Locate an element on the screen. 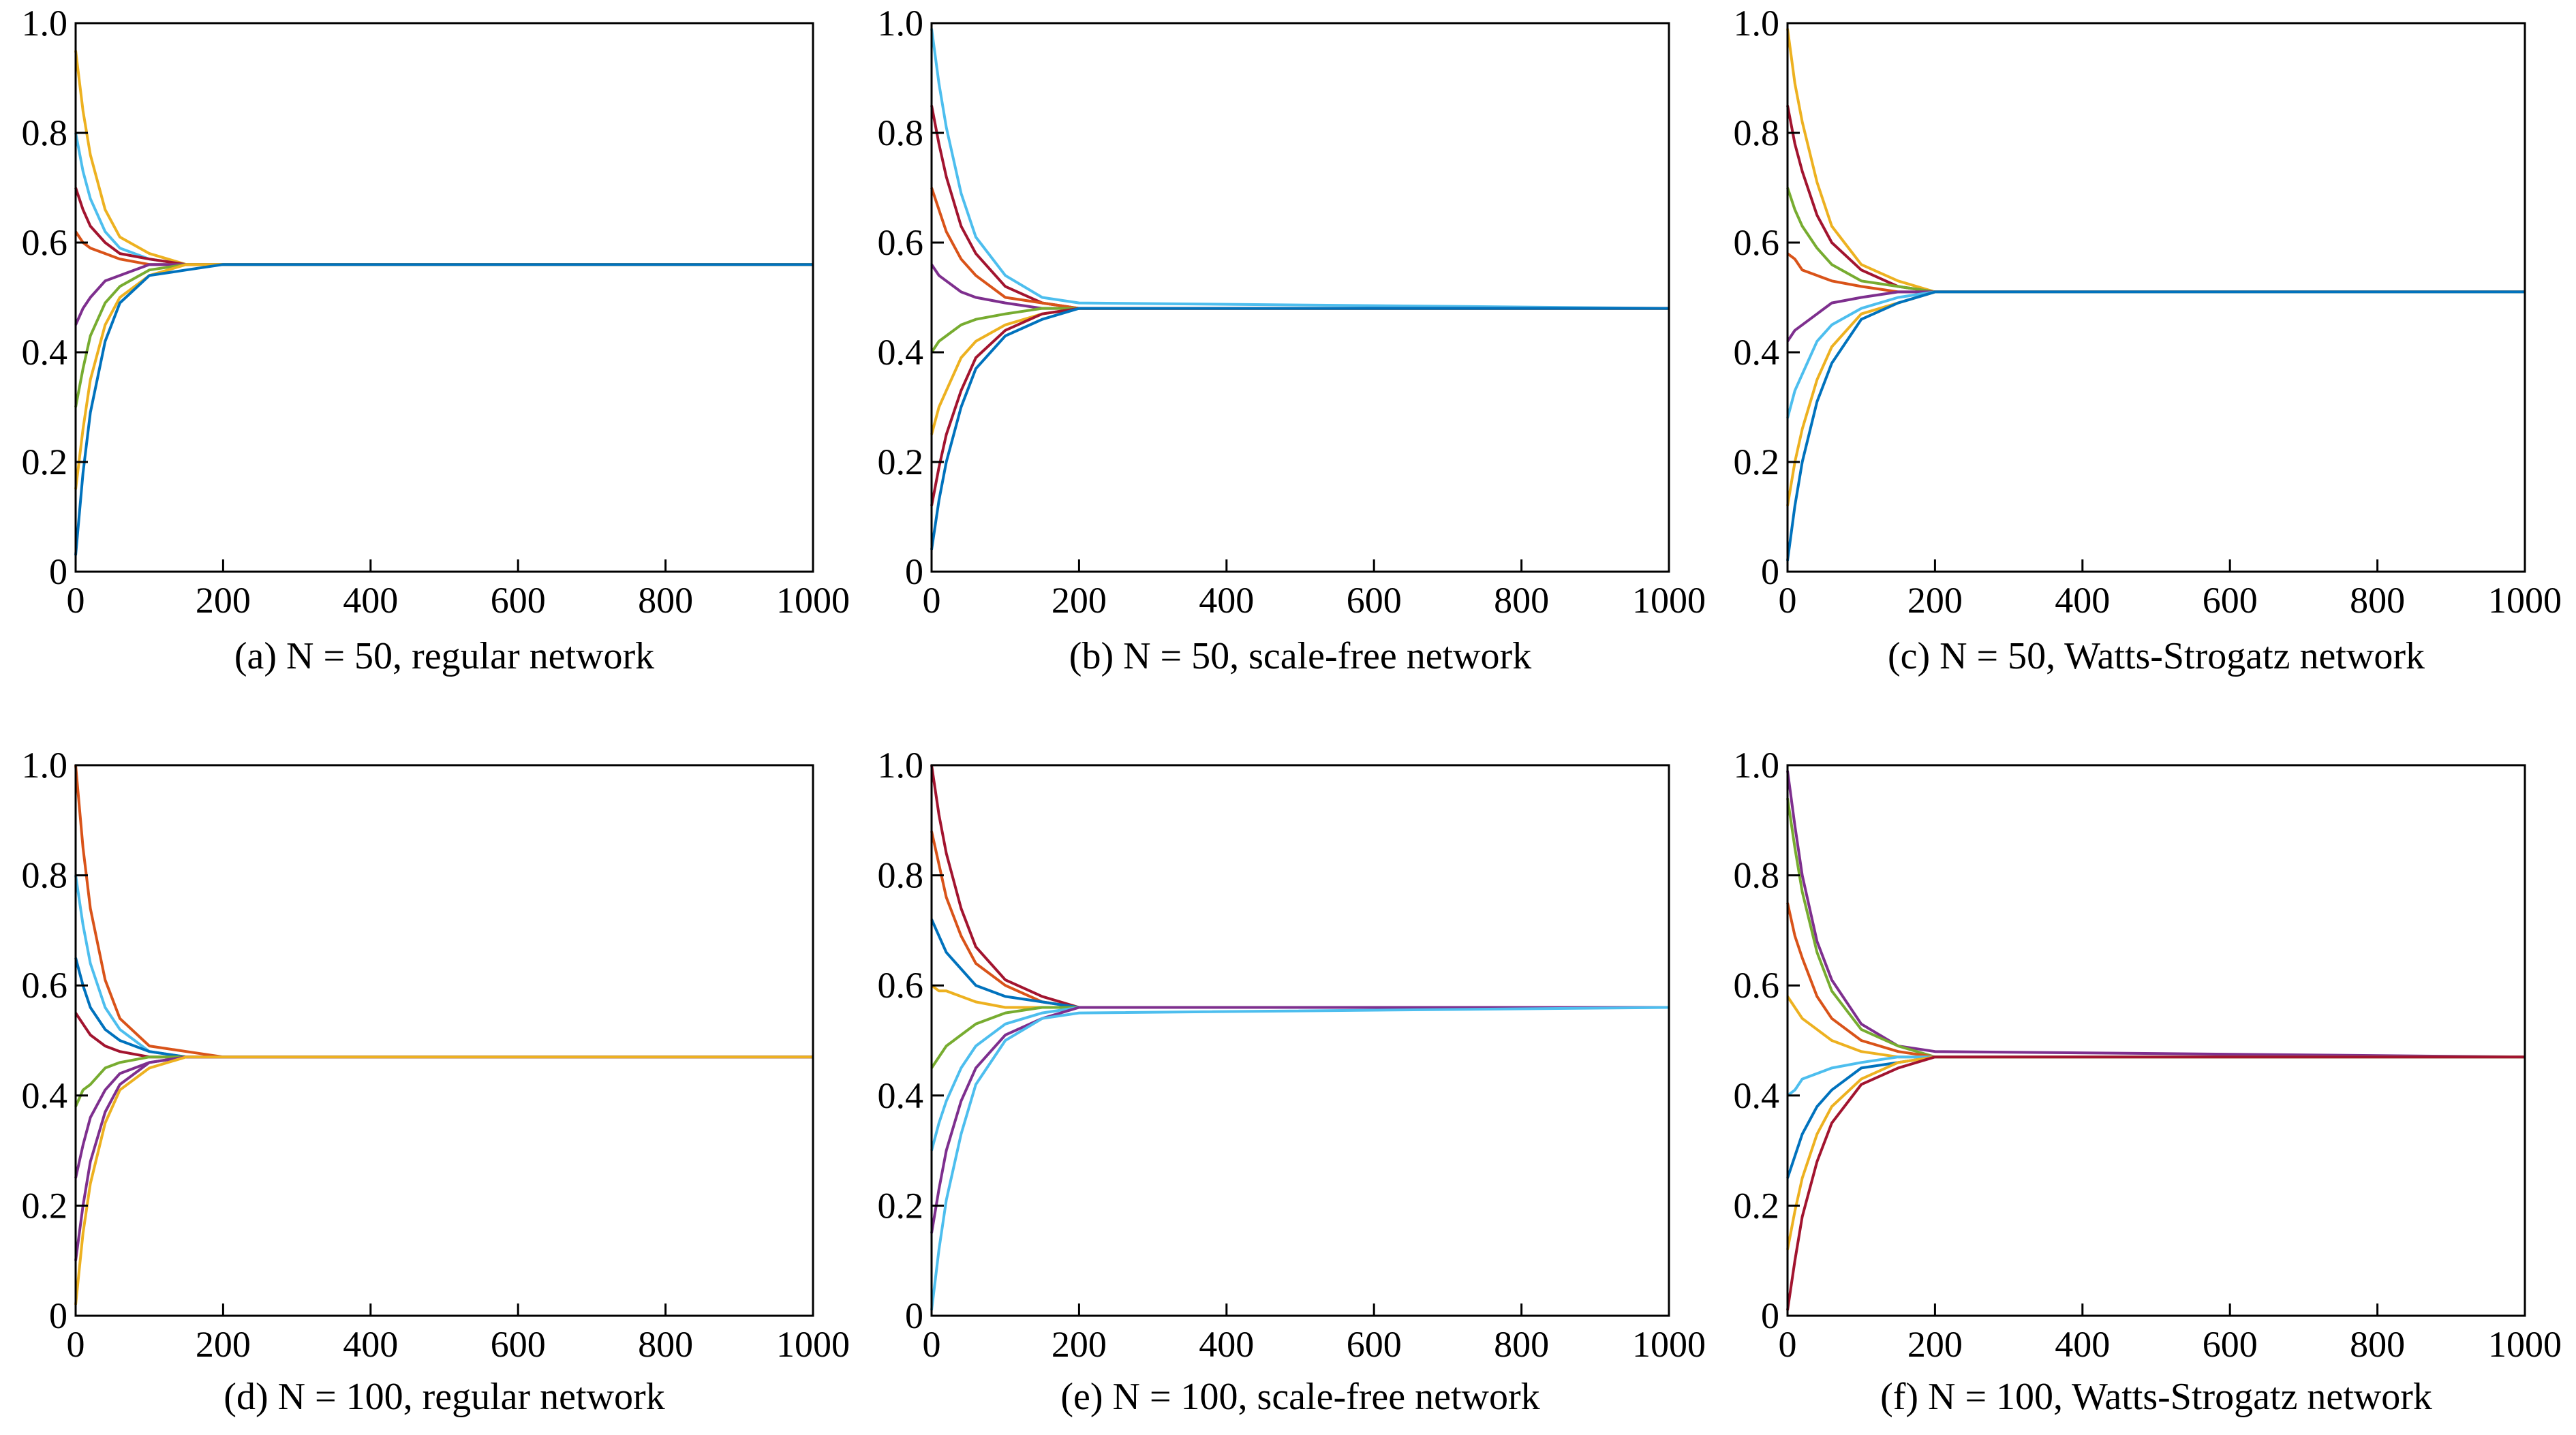 Image resolution: width=2576 pixels, height=1435 pixels. panel-caption: (b) N = 50, scale-free network is located at coordinates (1300, 656).